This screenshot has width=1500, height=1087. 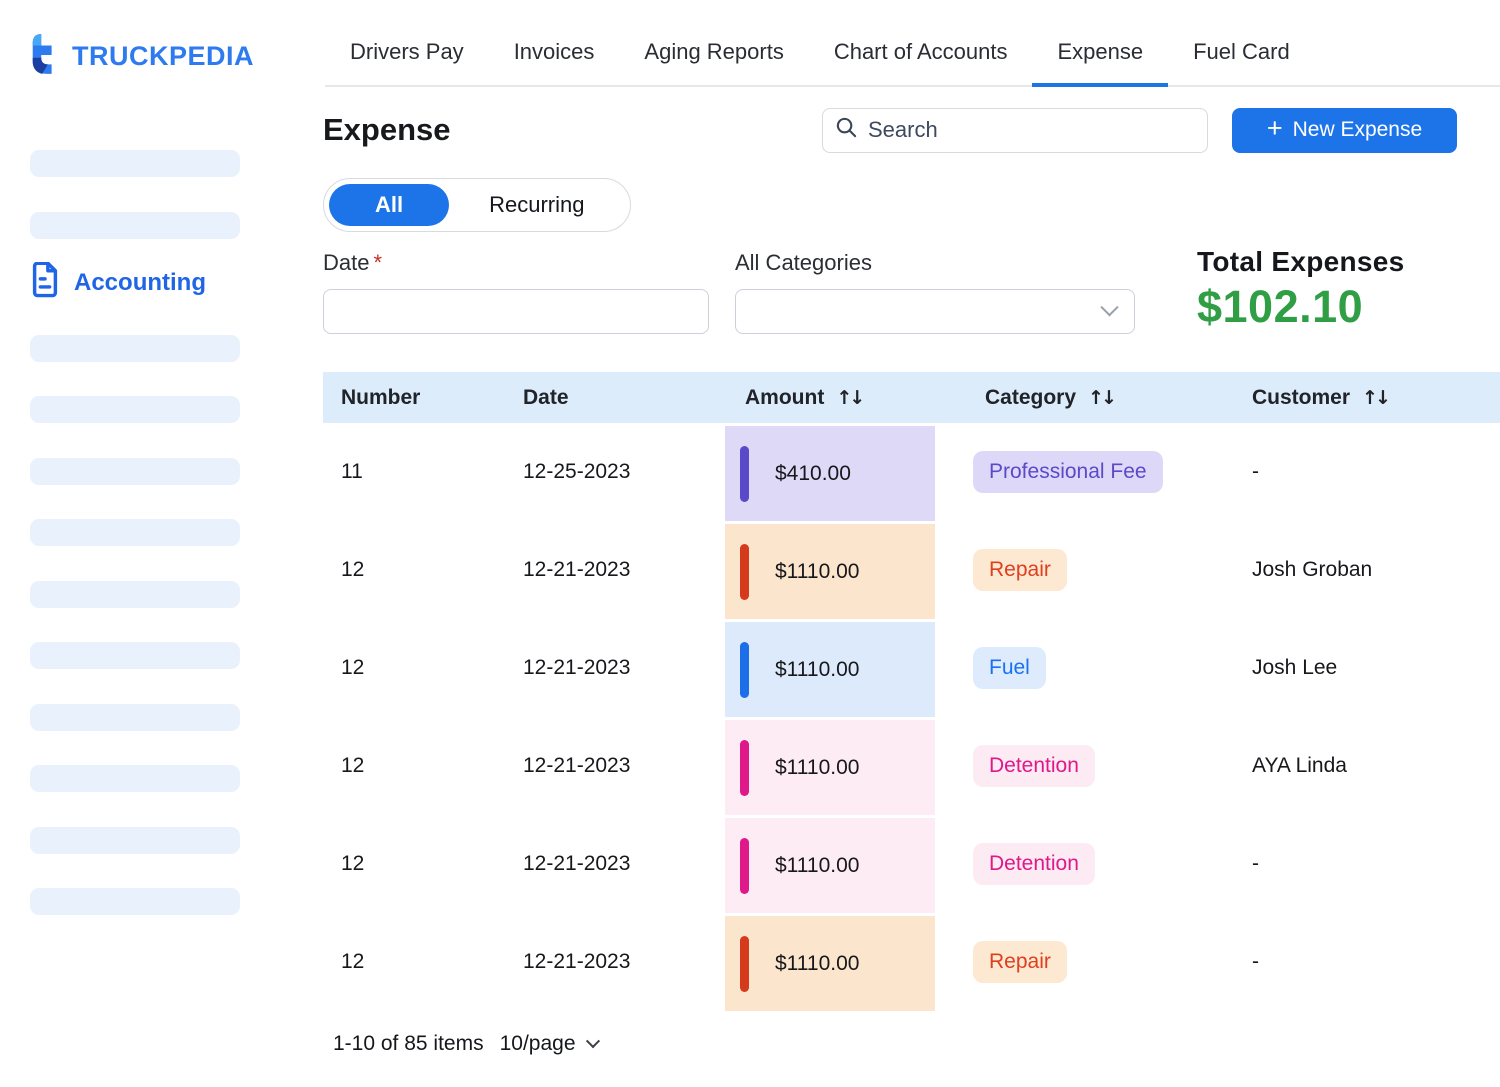 I want to click on column-header-amount: Amount ↑↓, so click(x=830, y=397).